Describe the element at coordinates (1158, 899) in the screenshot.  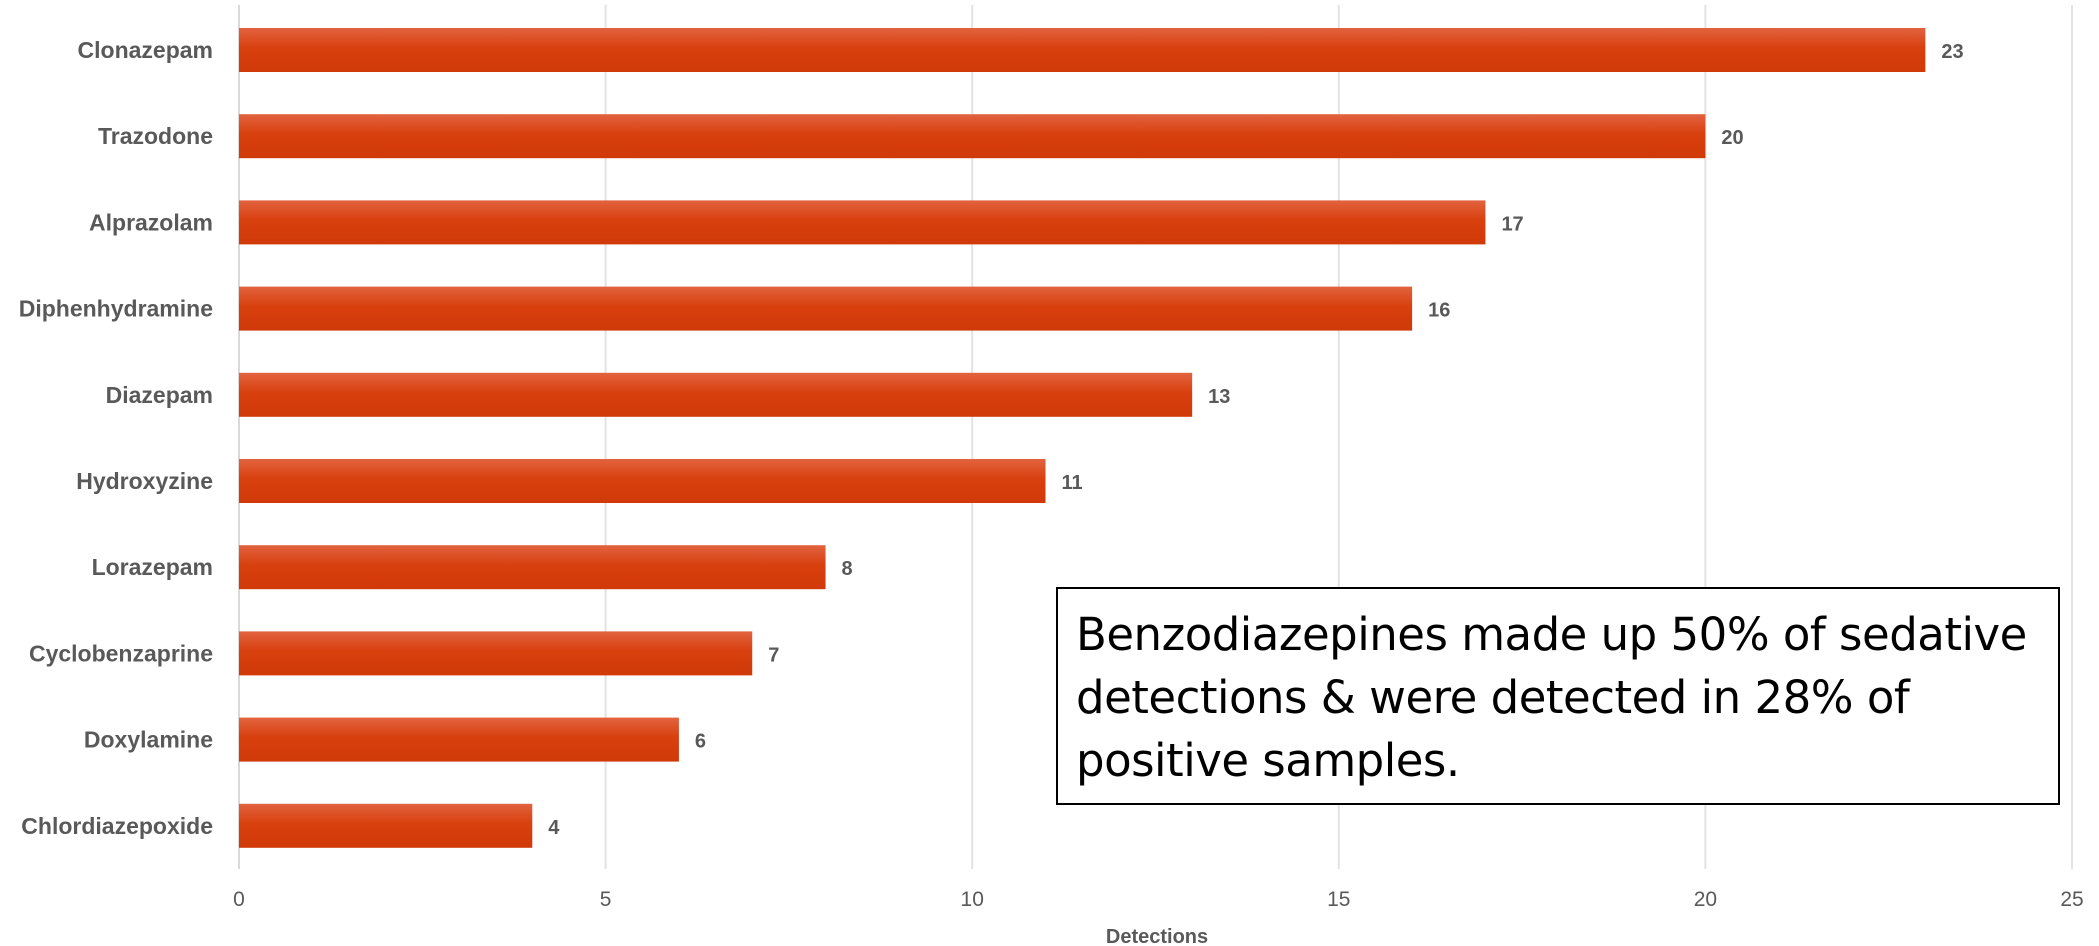
I see `x-axis-tick-labels: 0 5 10 15 20 25` at that location.